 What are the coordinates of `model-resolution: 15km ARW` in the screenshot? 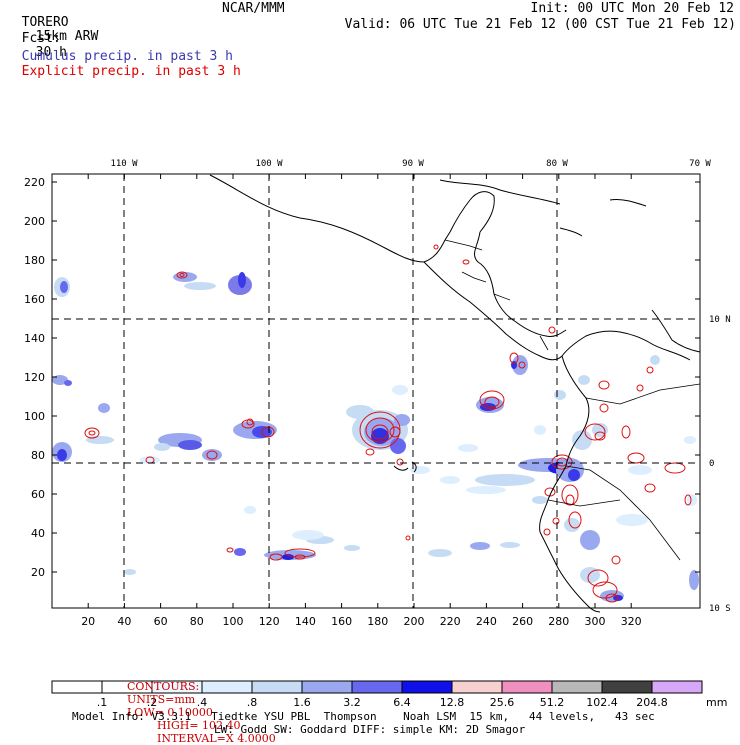 It's located at (67, 36).